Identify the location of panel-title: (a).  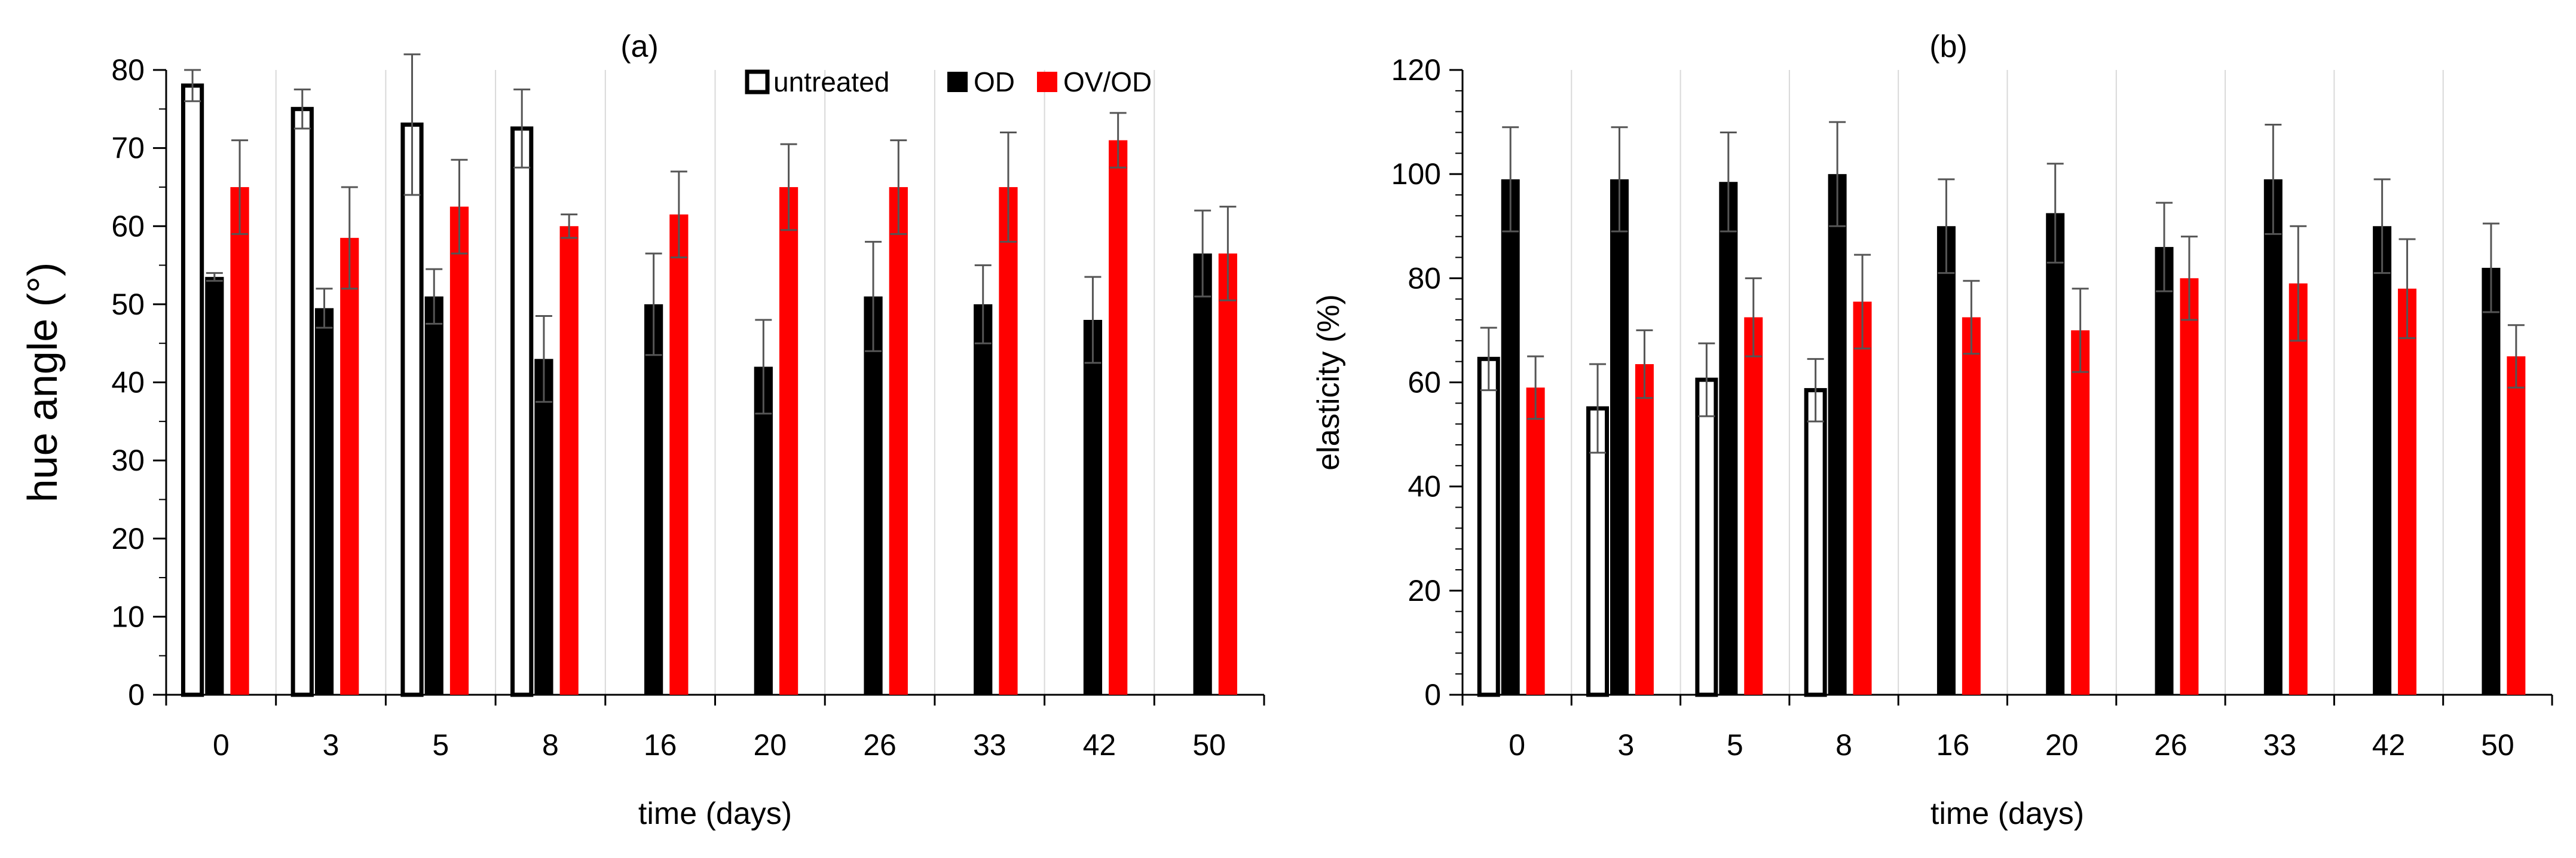
(639, 46).